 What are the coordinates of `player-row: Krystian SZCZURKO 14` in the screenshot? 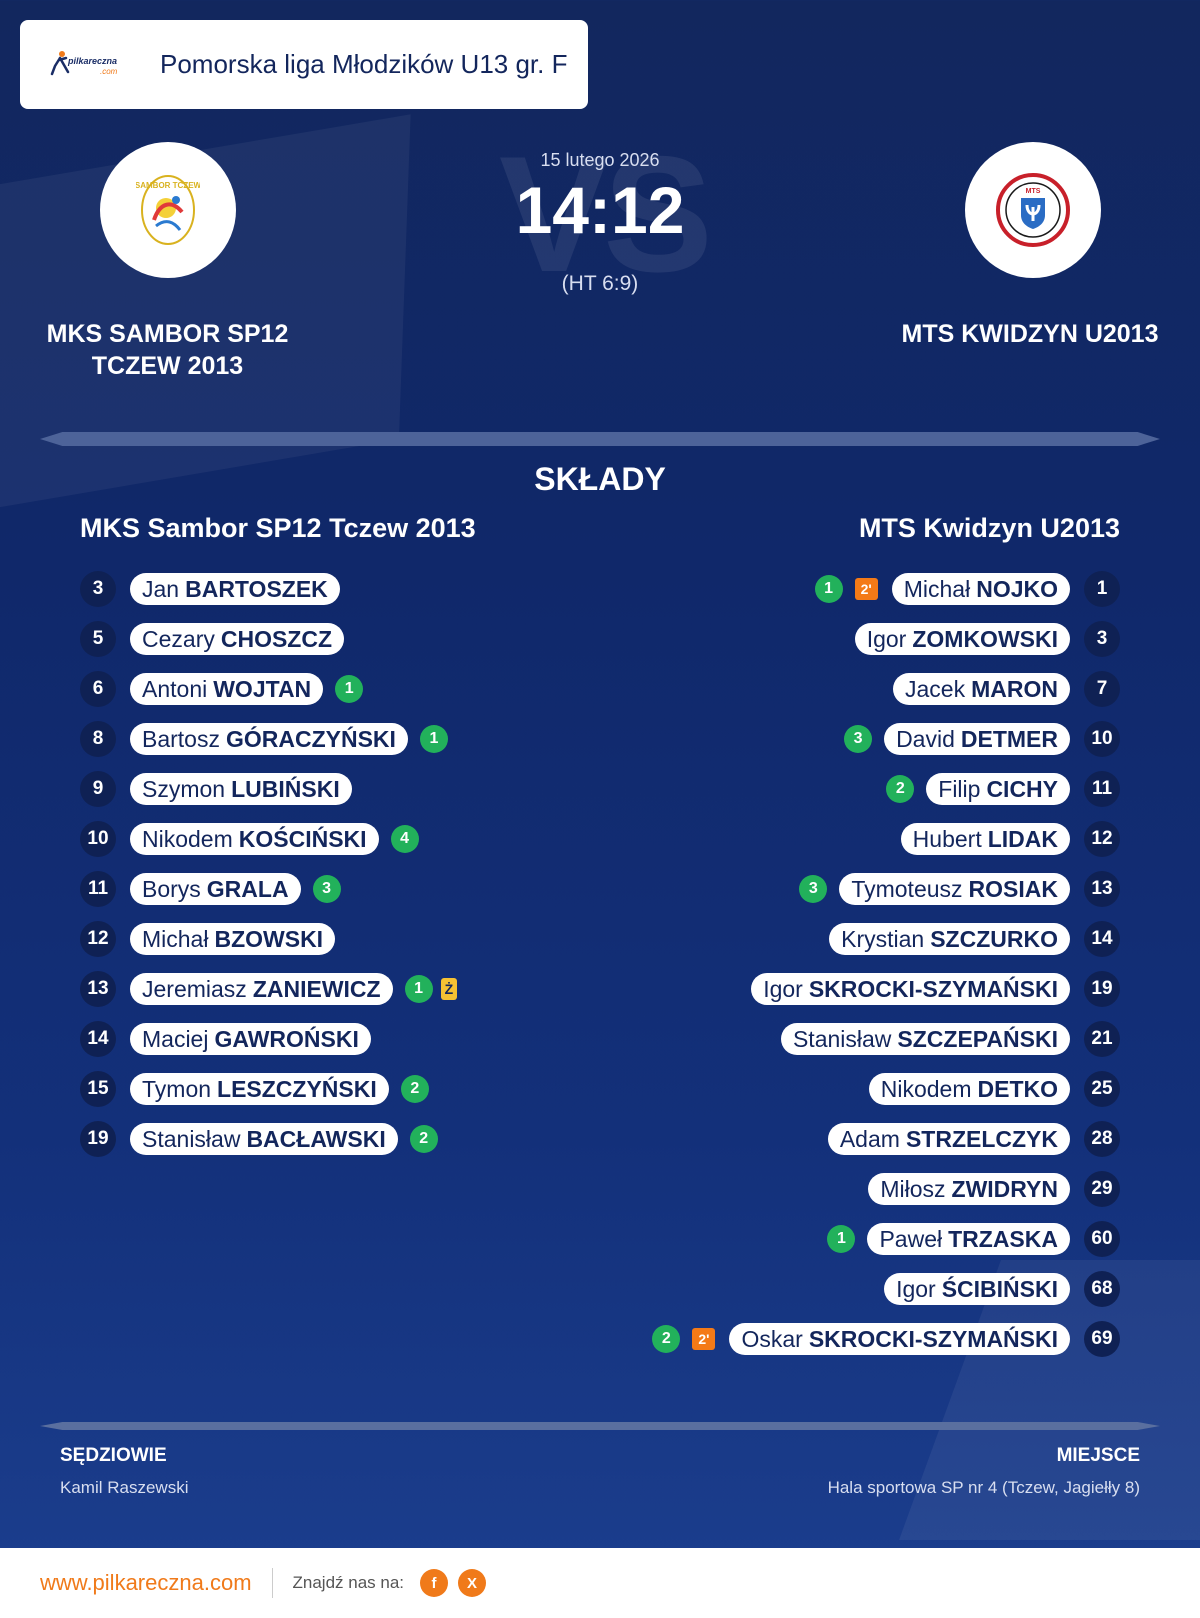 It's located at (974, 939).